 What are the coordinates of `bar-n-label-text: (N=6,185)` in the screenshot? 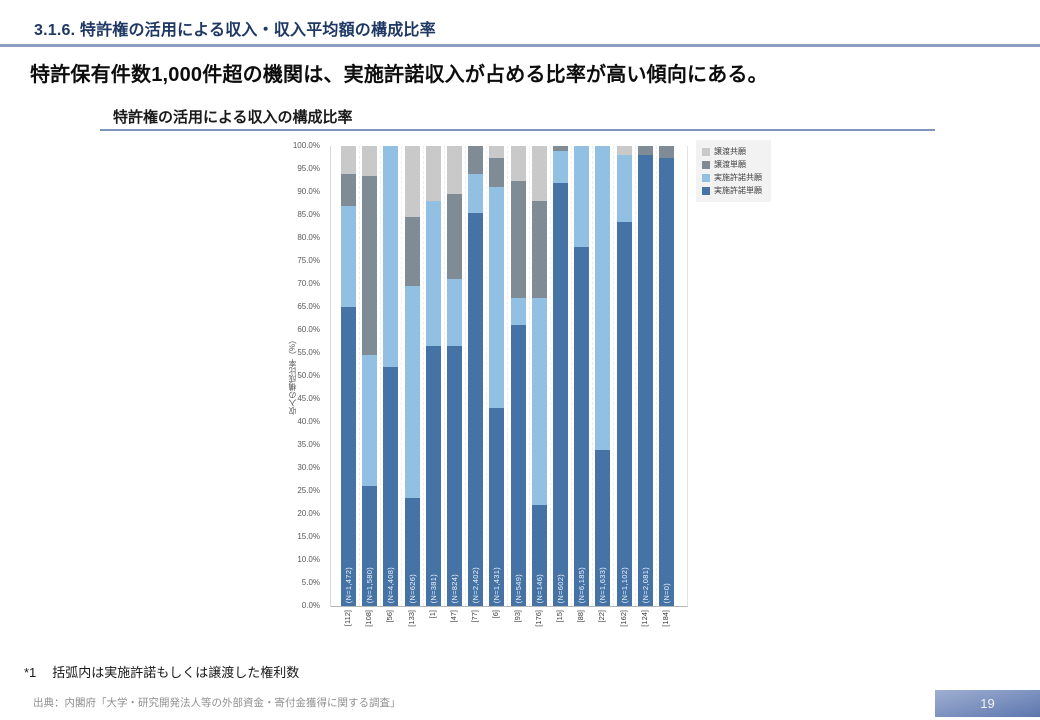 It's located at (582, 584).